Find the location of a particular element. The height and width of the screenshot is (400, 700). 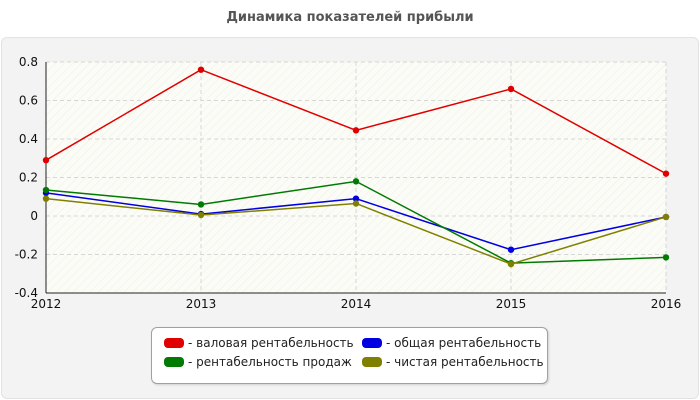

y-tick-label: 0 is located at coordinates (34, 216).